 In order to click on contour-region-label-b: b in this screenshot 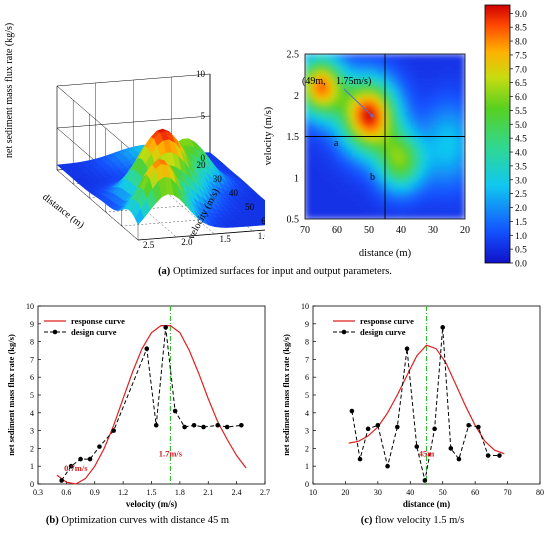, I will do `click(372, 177)`.